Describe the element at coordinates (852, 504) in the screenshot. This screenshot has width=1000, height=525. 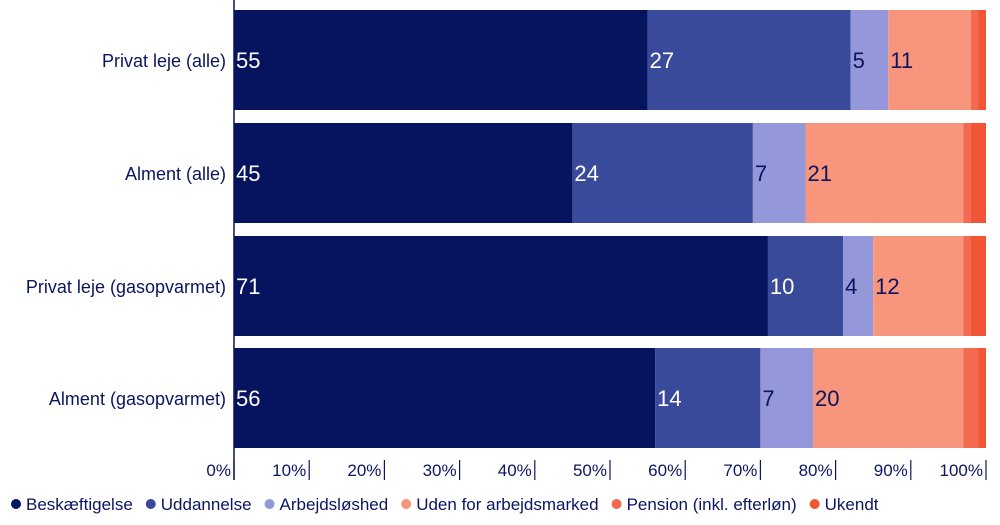
I see `legend-label: Ukendt` at that location.